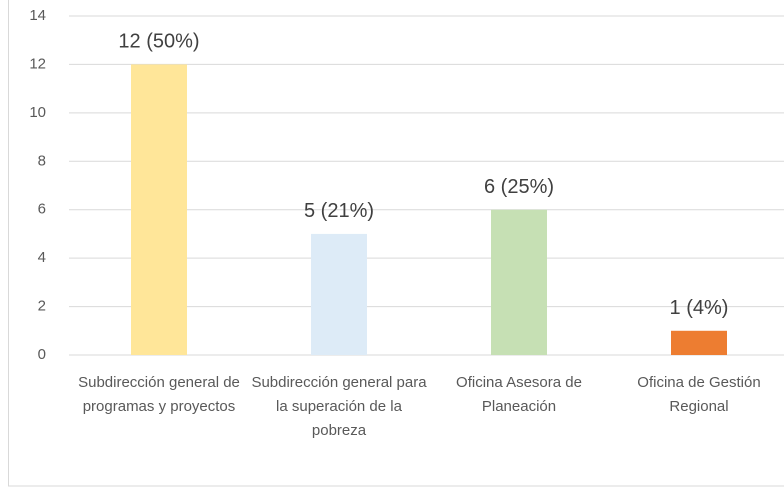 The height and width of the screenshot is (487, 784). I want to click on x-tick-label: Oficina de Gestión Regional, so click(699, 394).